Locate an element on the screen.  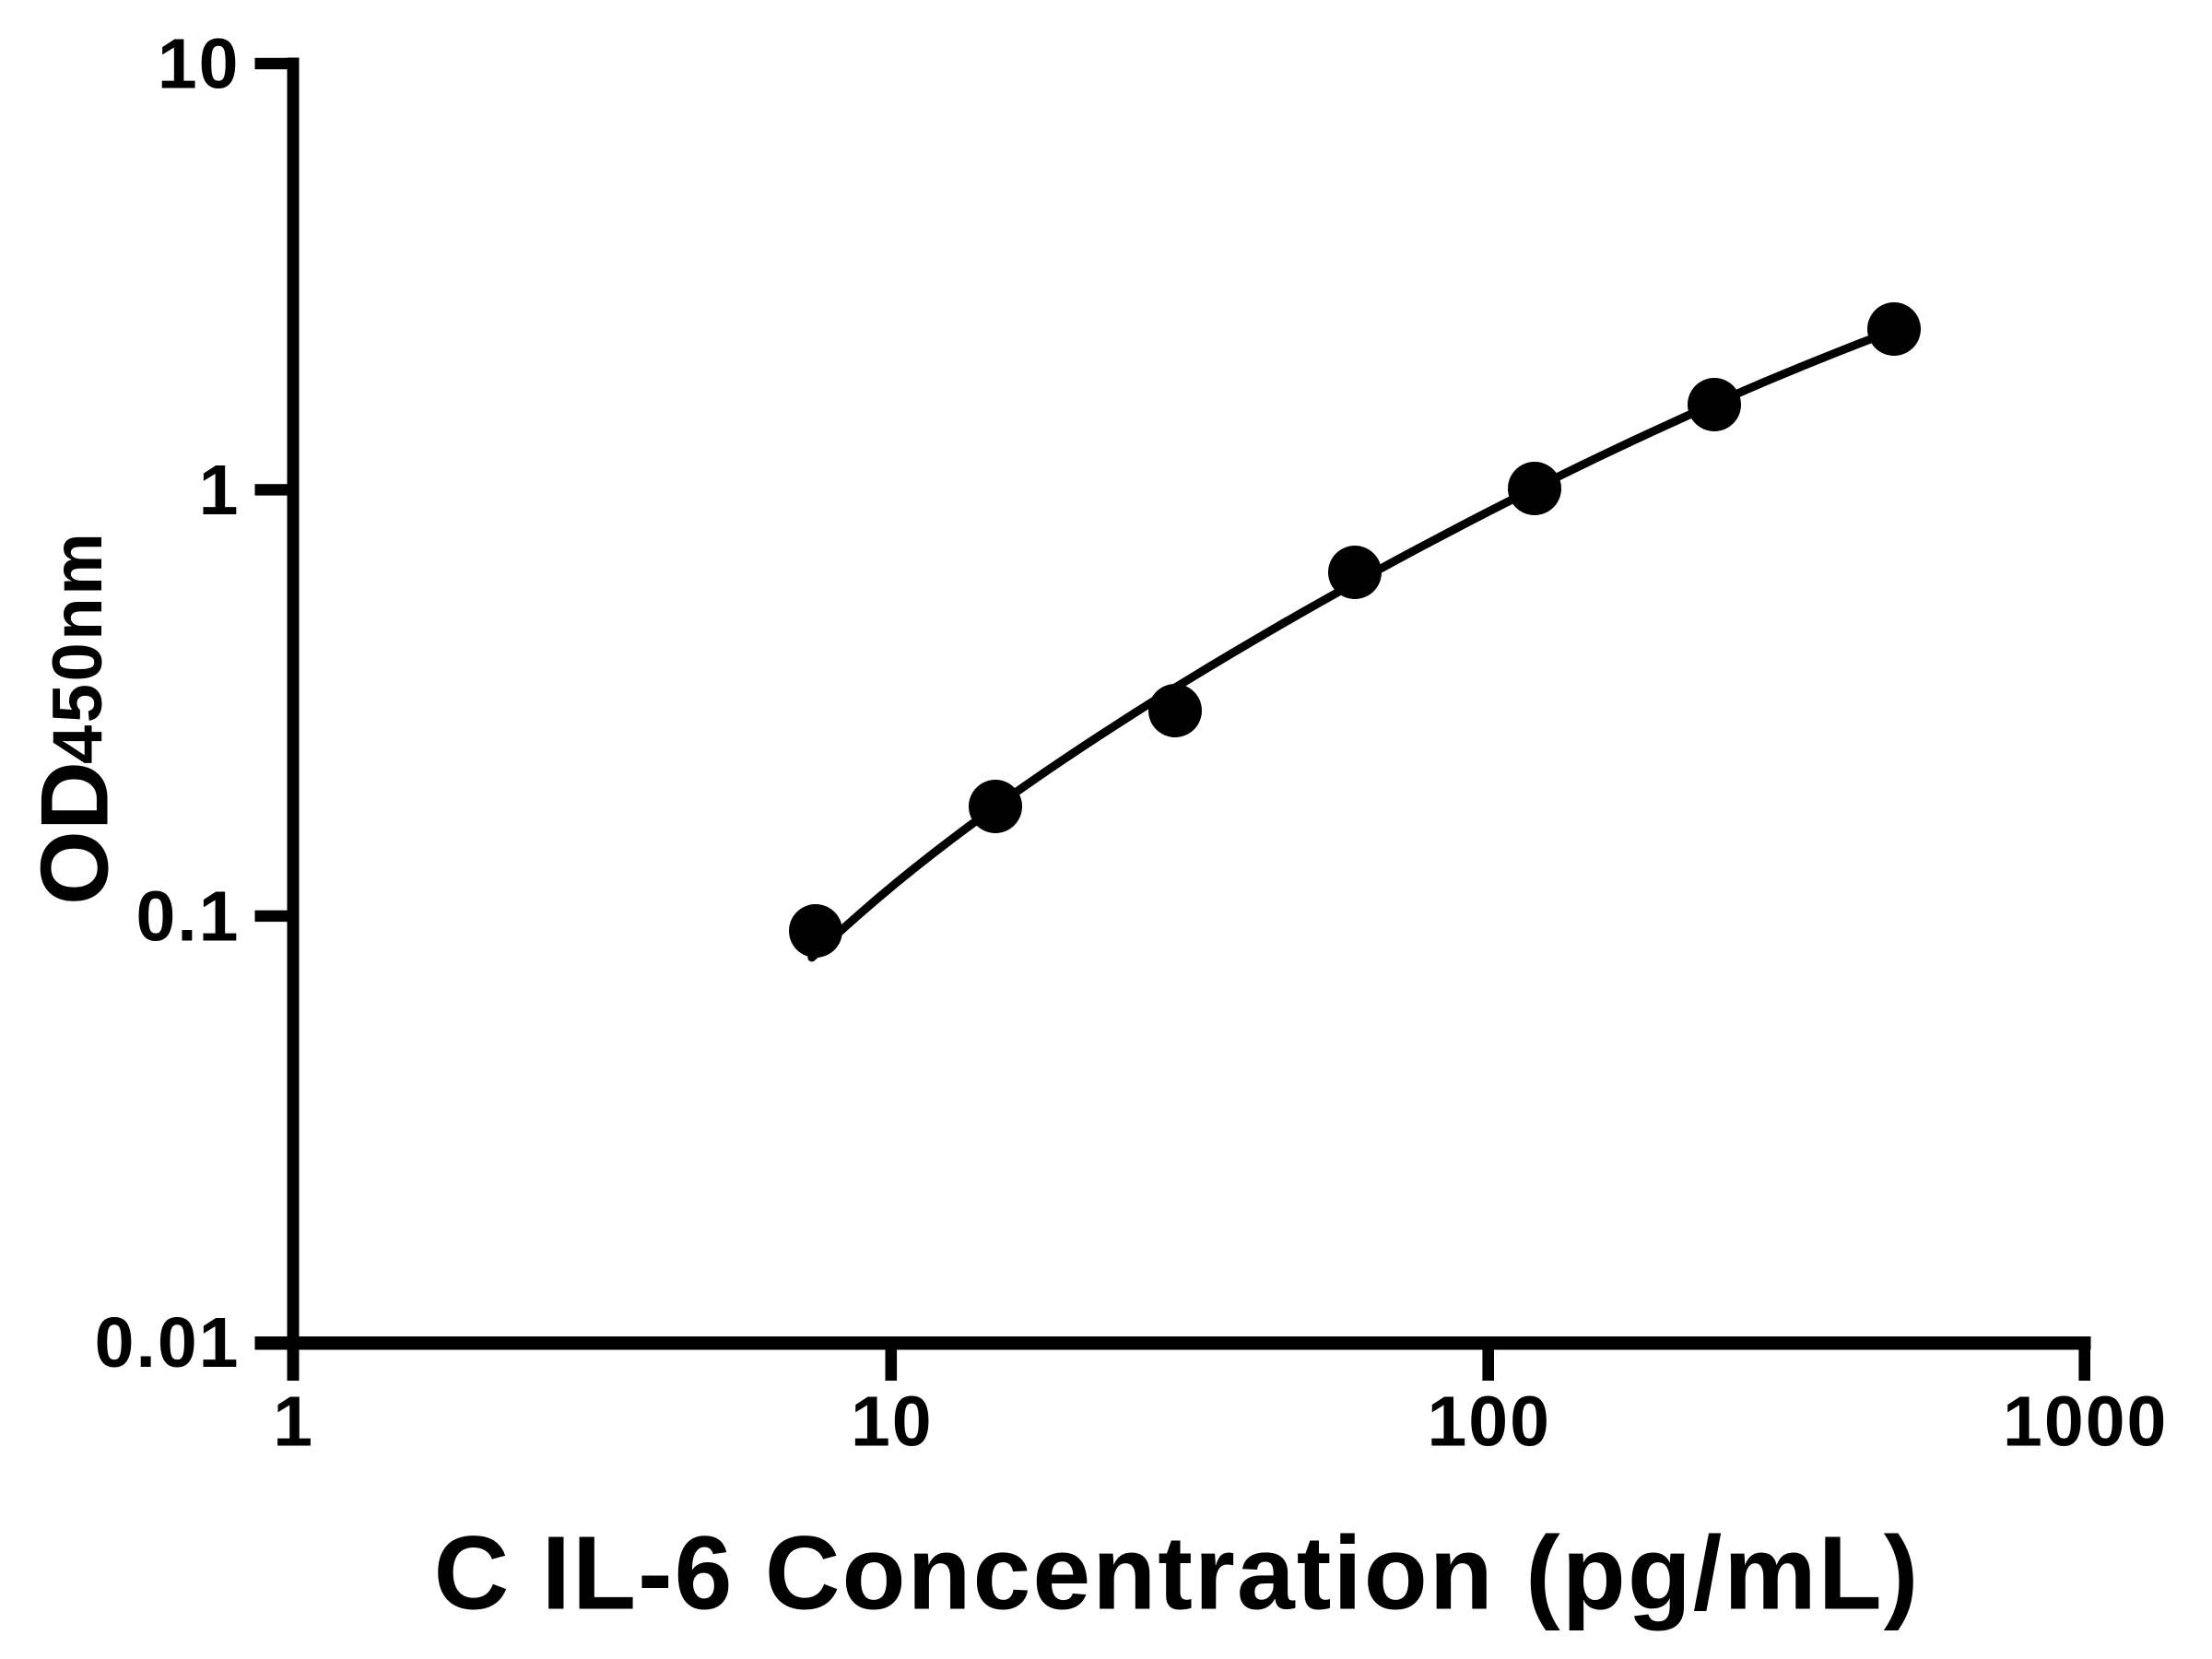
svg-text: 100 is located at coordinates (1488, 1421).